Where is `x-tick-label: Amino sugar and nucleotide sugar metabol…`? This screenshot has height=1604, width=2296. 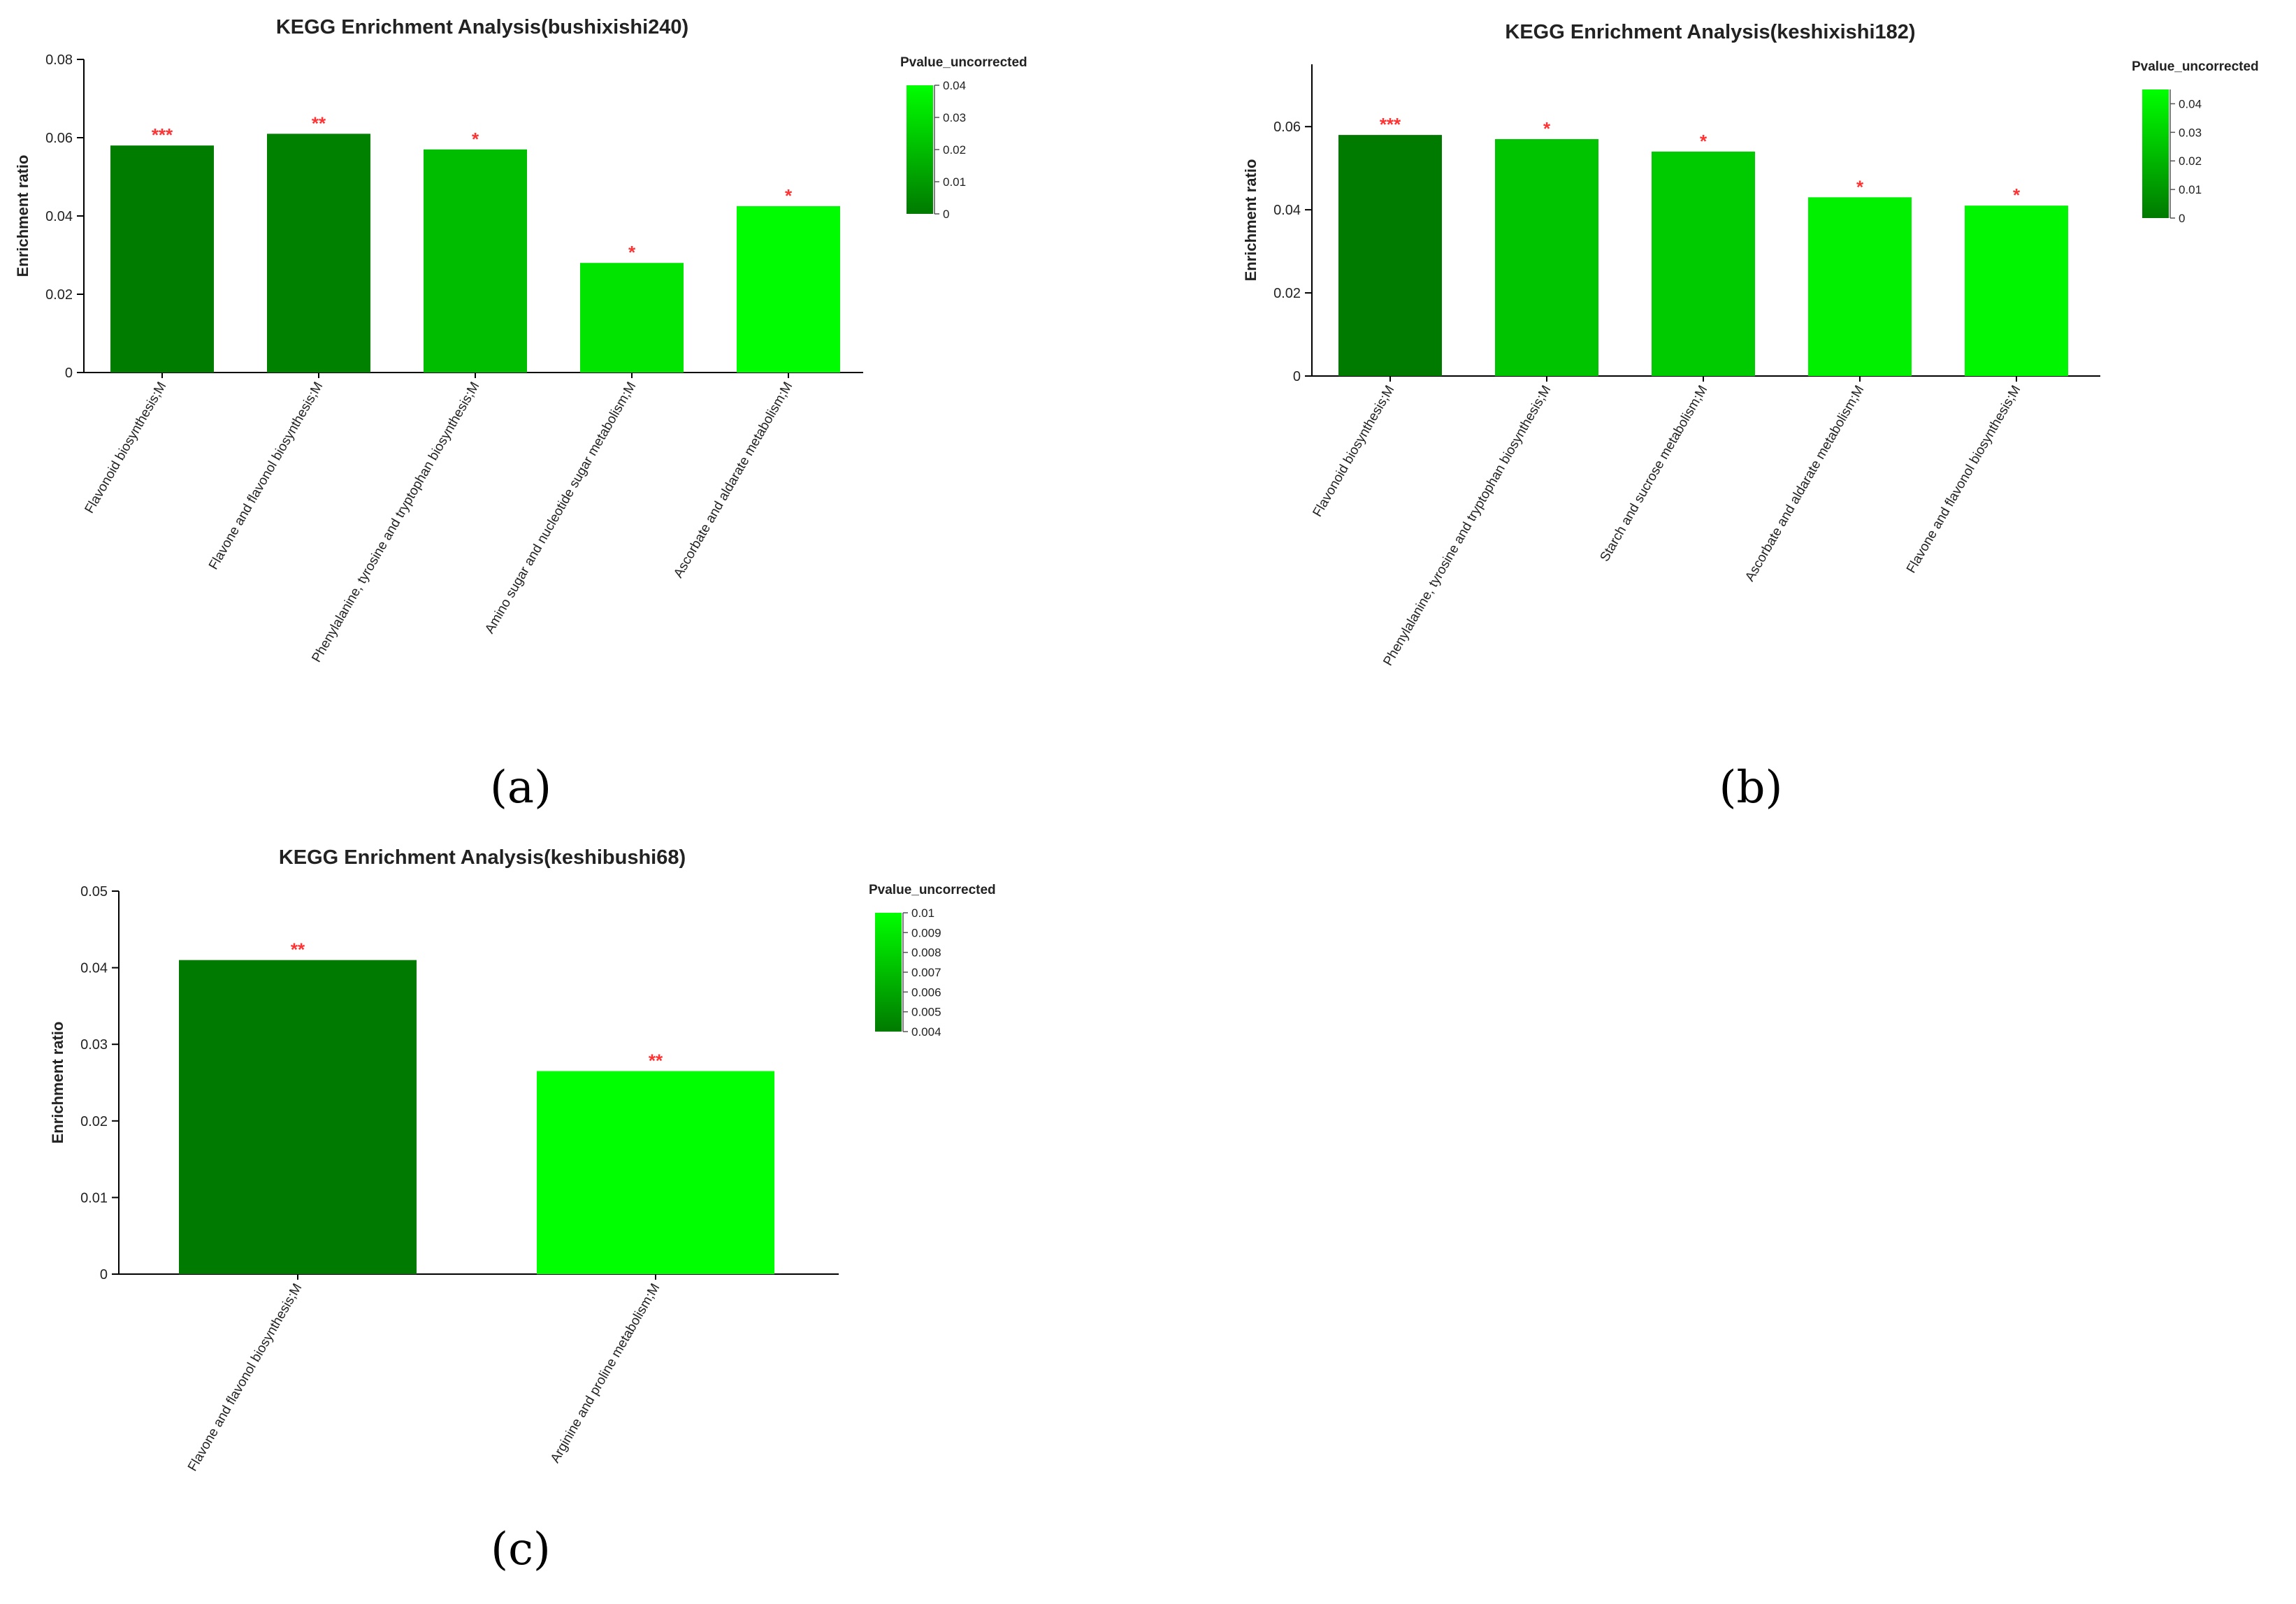
x-tick-label: Amino sugar and nucleotide sugar metabol… is located at coordinates (560, 508).